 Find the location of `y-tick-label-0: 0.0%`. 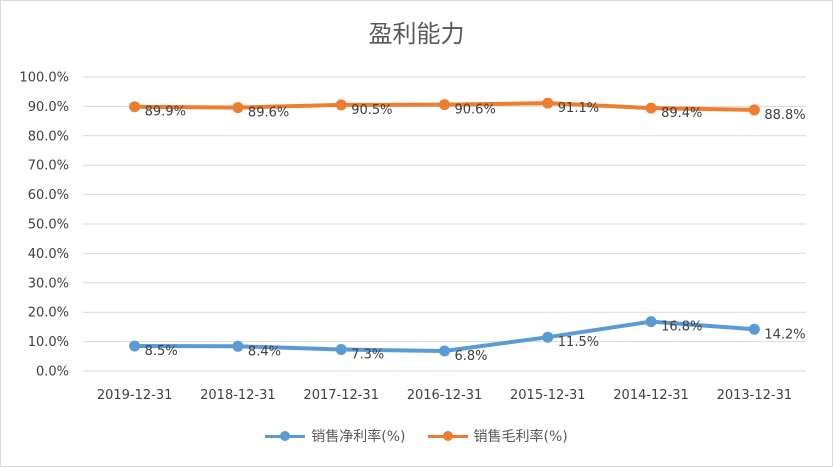

y-tick-label-0: 0.0% is located at coordinates (52, 372).